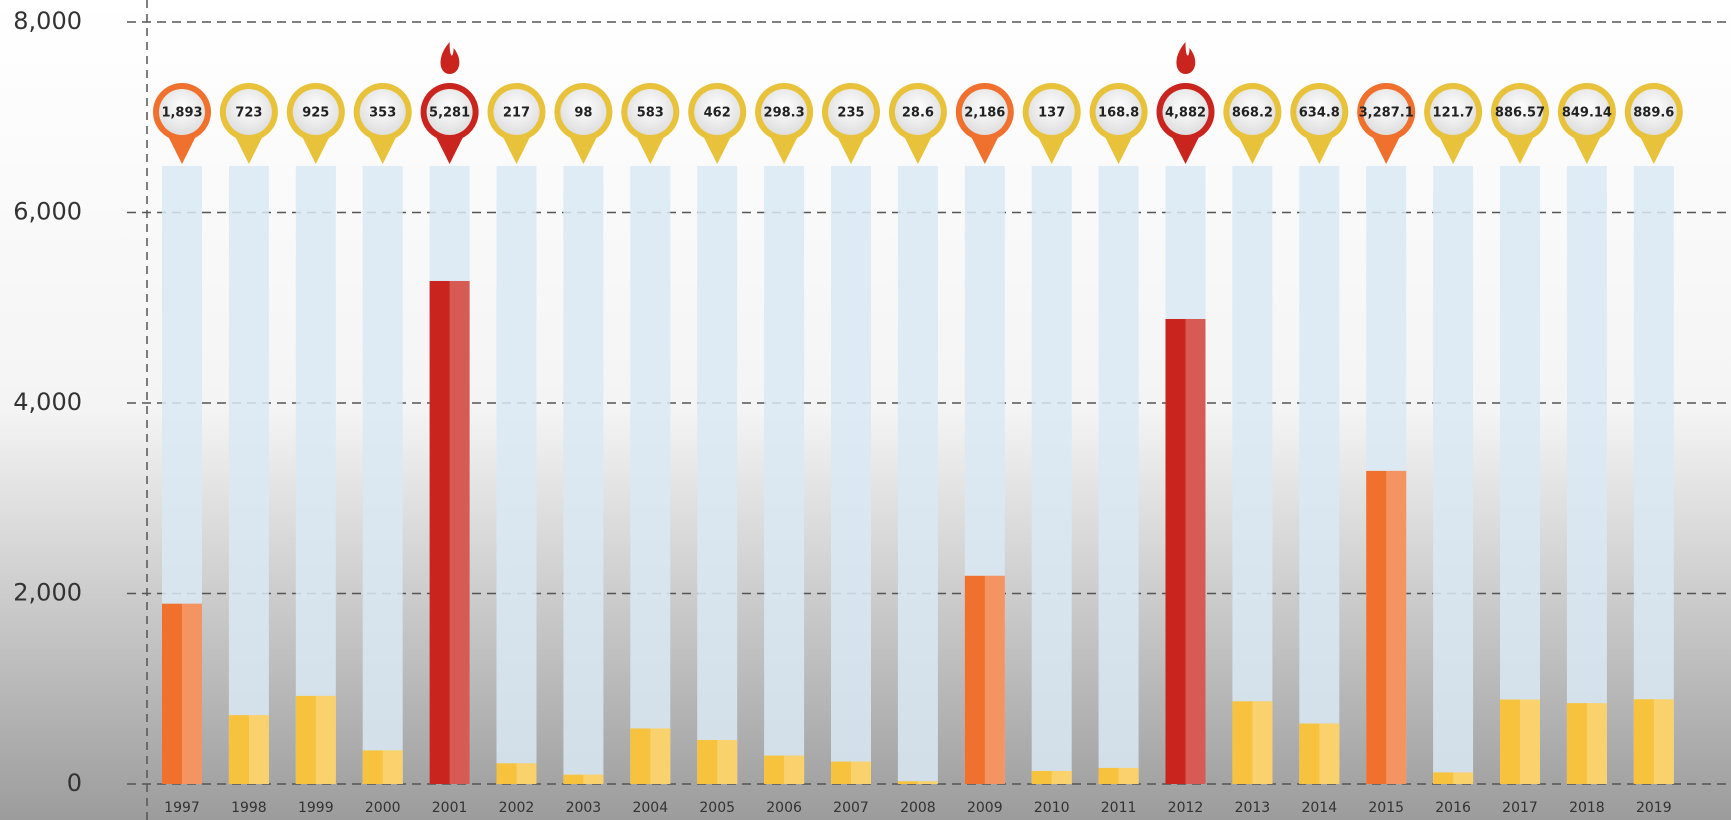 The height and width of the screenshot is (820, 1731). What do you see at coordinates (1186, 808) in the screenshot?
I see `x-tick-label: 2012` at bounding box center [1186, 808].